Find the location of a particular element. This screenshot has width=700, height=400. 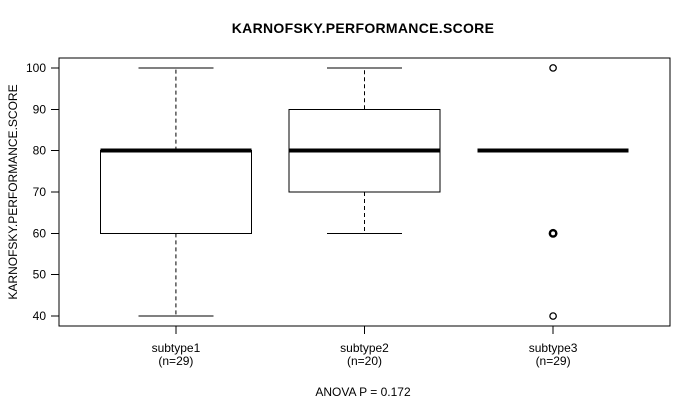

group-label: subtype3 is located at coordinates (553, 348).